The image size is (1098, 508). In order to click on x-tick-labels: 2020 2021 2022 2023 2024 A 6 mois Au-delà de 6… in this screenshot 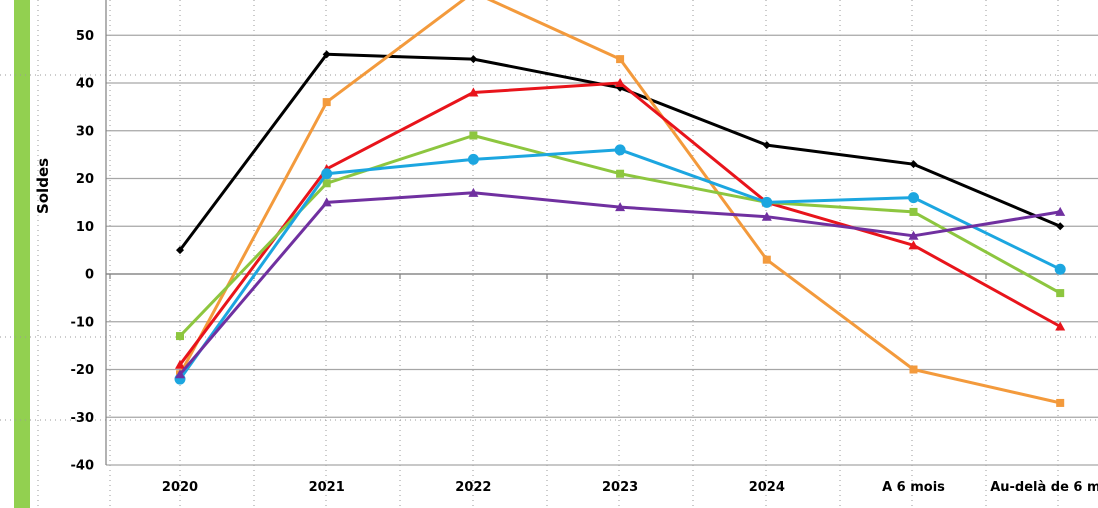, I will do `click(630, 487)`.